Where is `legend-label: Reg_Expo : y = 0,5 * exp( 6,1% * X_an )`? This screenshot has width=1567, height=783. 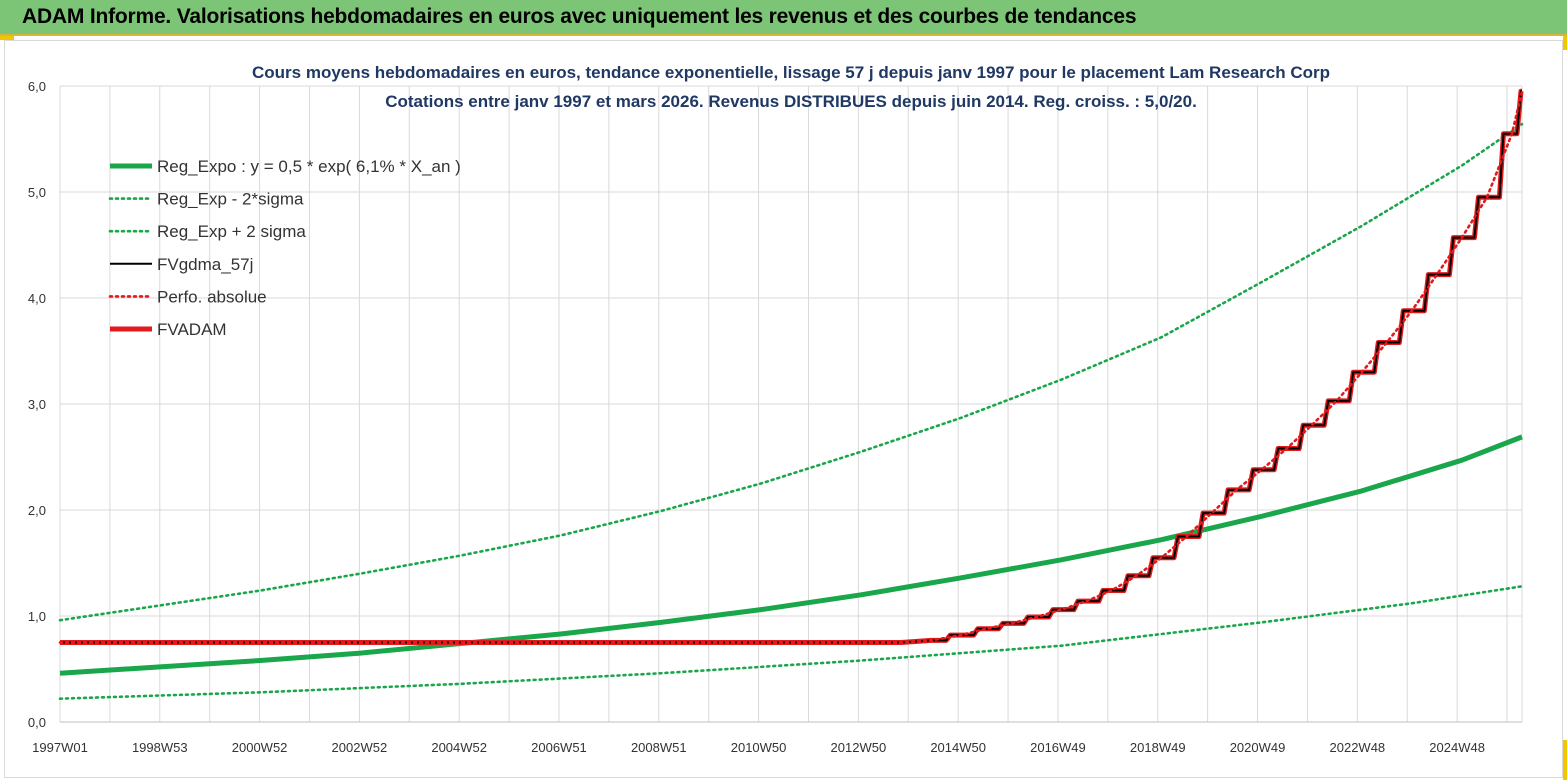 legend-label: Reg_Expo : y = 0,5 * exp( 6,1% * X_an ) is located at coordinates (309, 166).